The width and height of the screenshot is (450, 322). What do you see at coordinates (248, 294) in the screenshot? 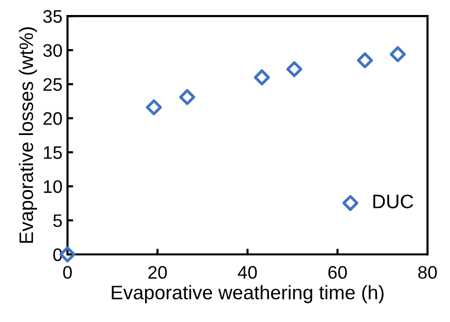
I see `x-axis-title: Evaporative weathering time (h)` at bounding box center [248, 294].